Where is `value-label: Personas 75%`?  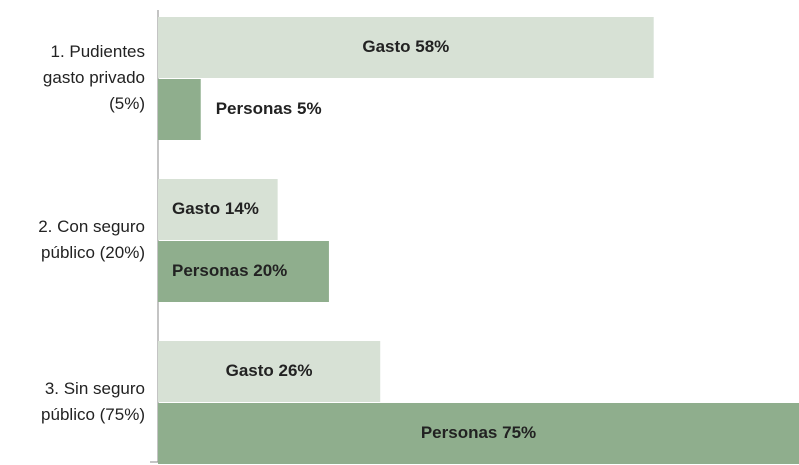 value-label: Personas 75% is located at coordinates (478, 432).